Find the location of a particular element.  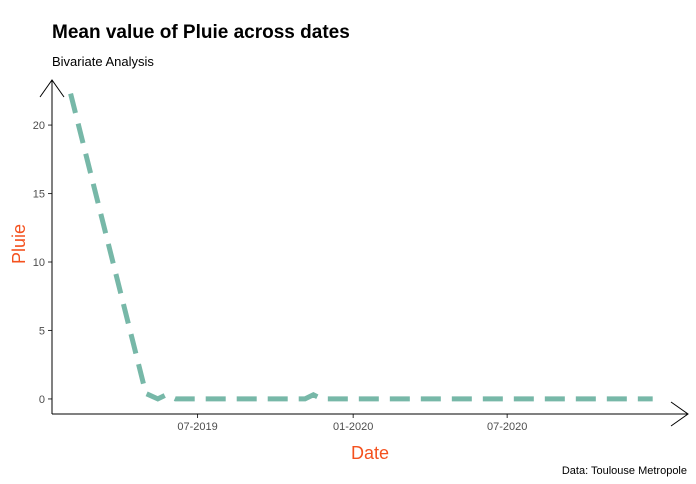

x-tick-label: 07-2020 is located at coordinates (507, 427).